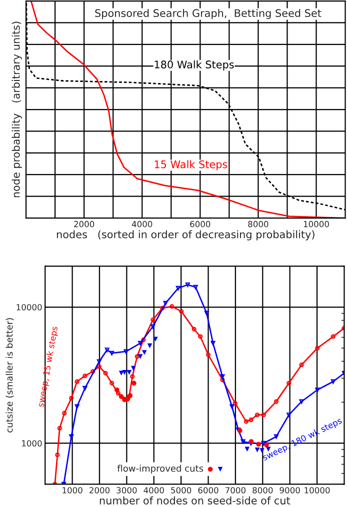  I want to click on x-tick-label: 1000, so click(72, 490).